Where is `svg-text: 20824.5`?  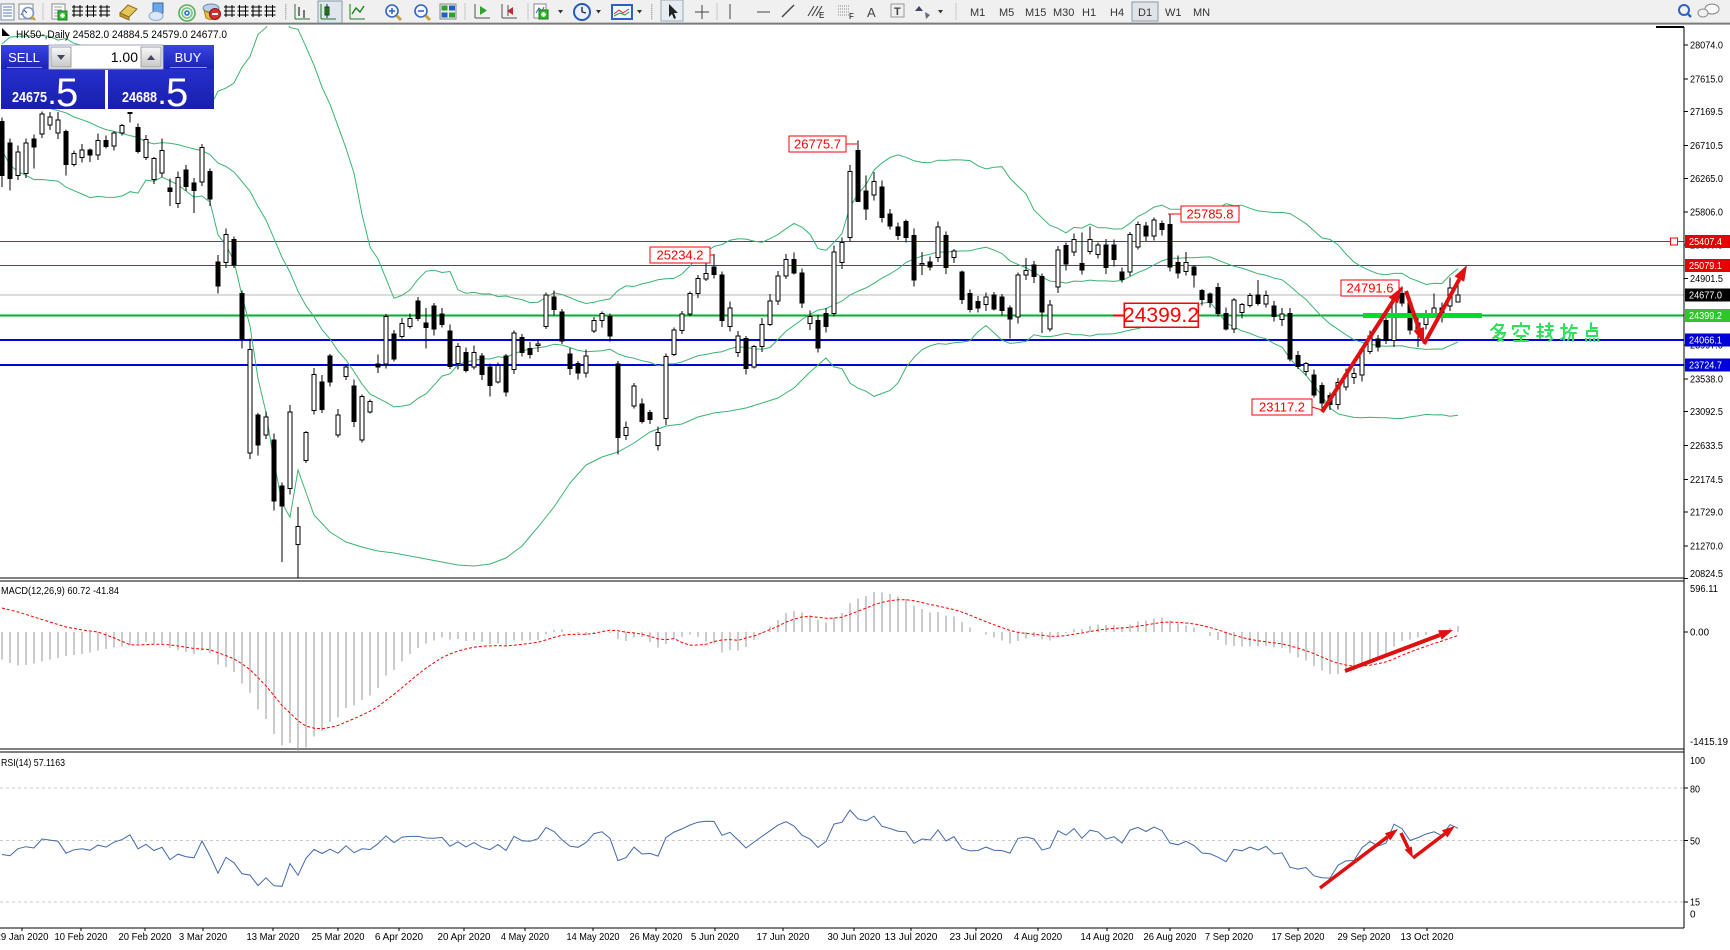
svg-text: 20824.5 is located at coordinates (1706, 574).